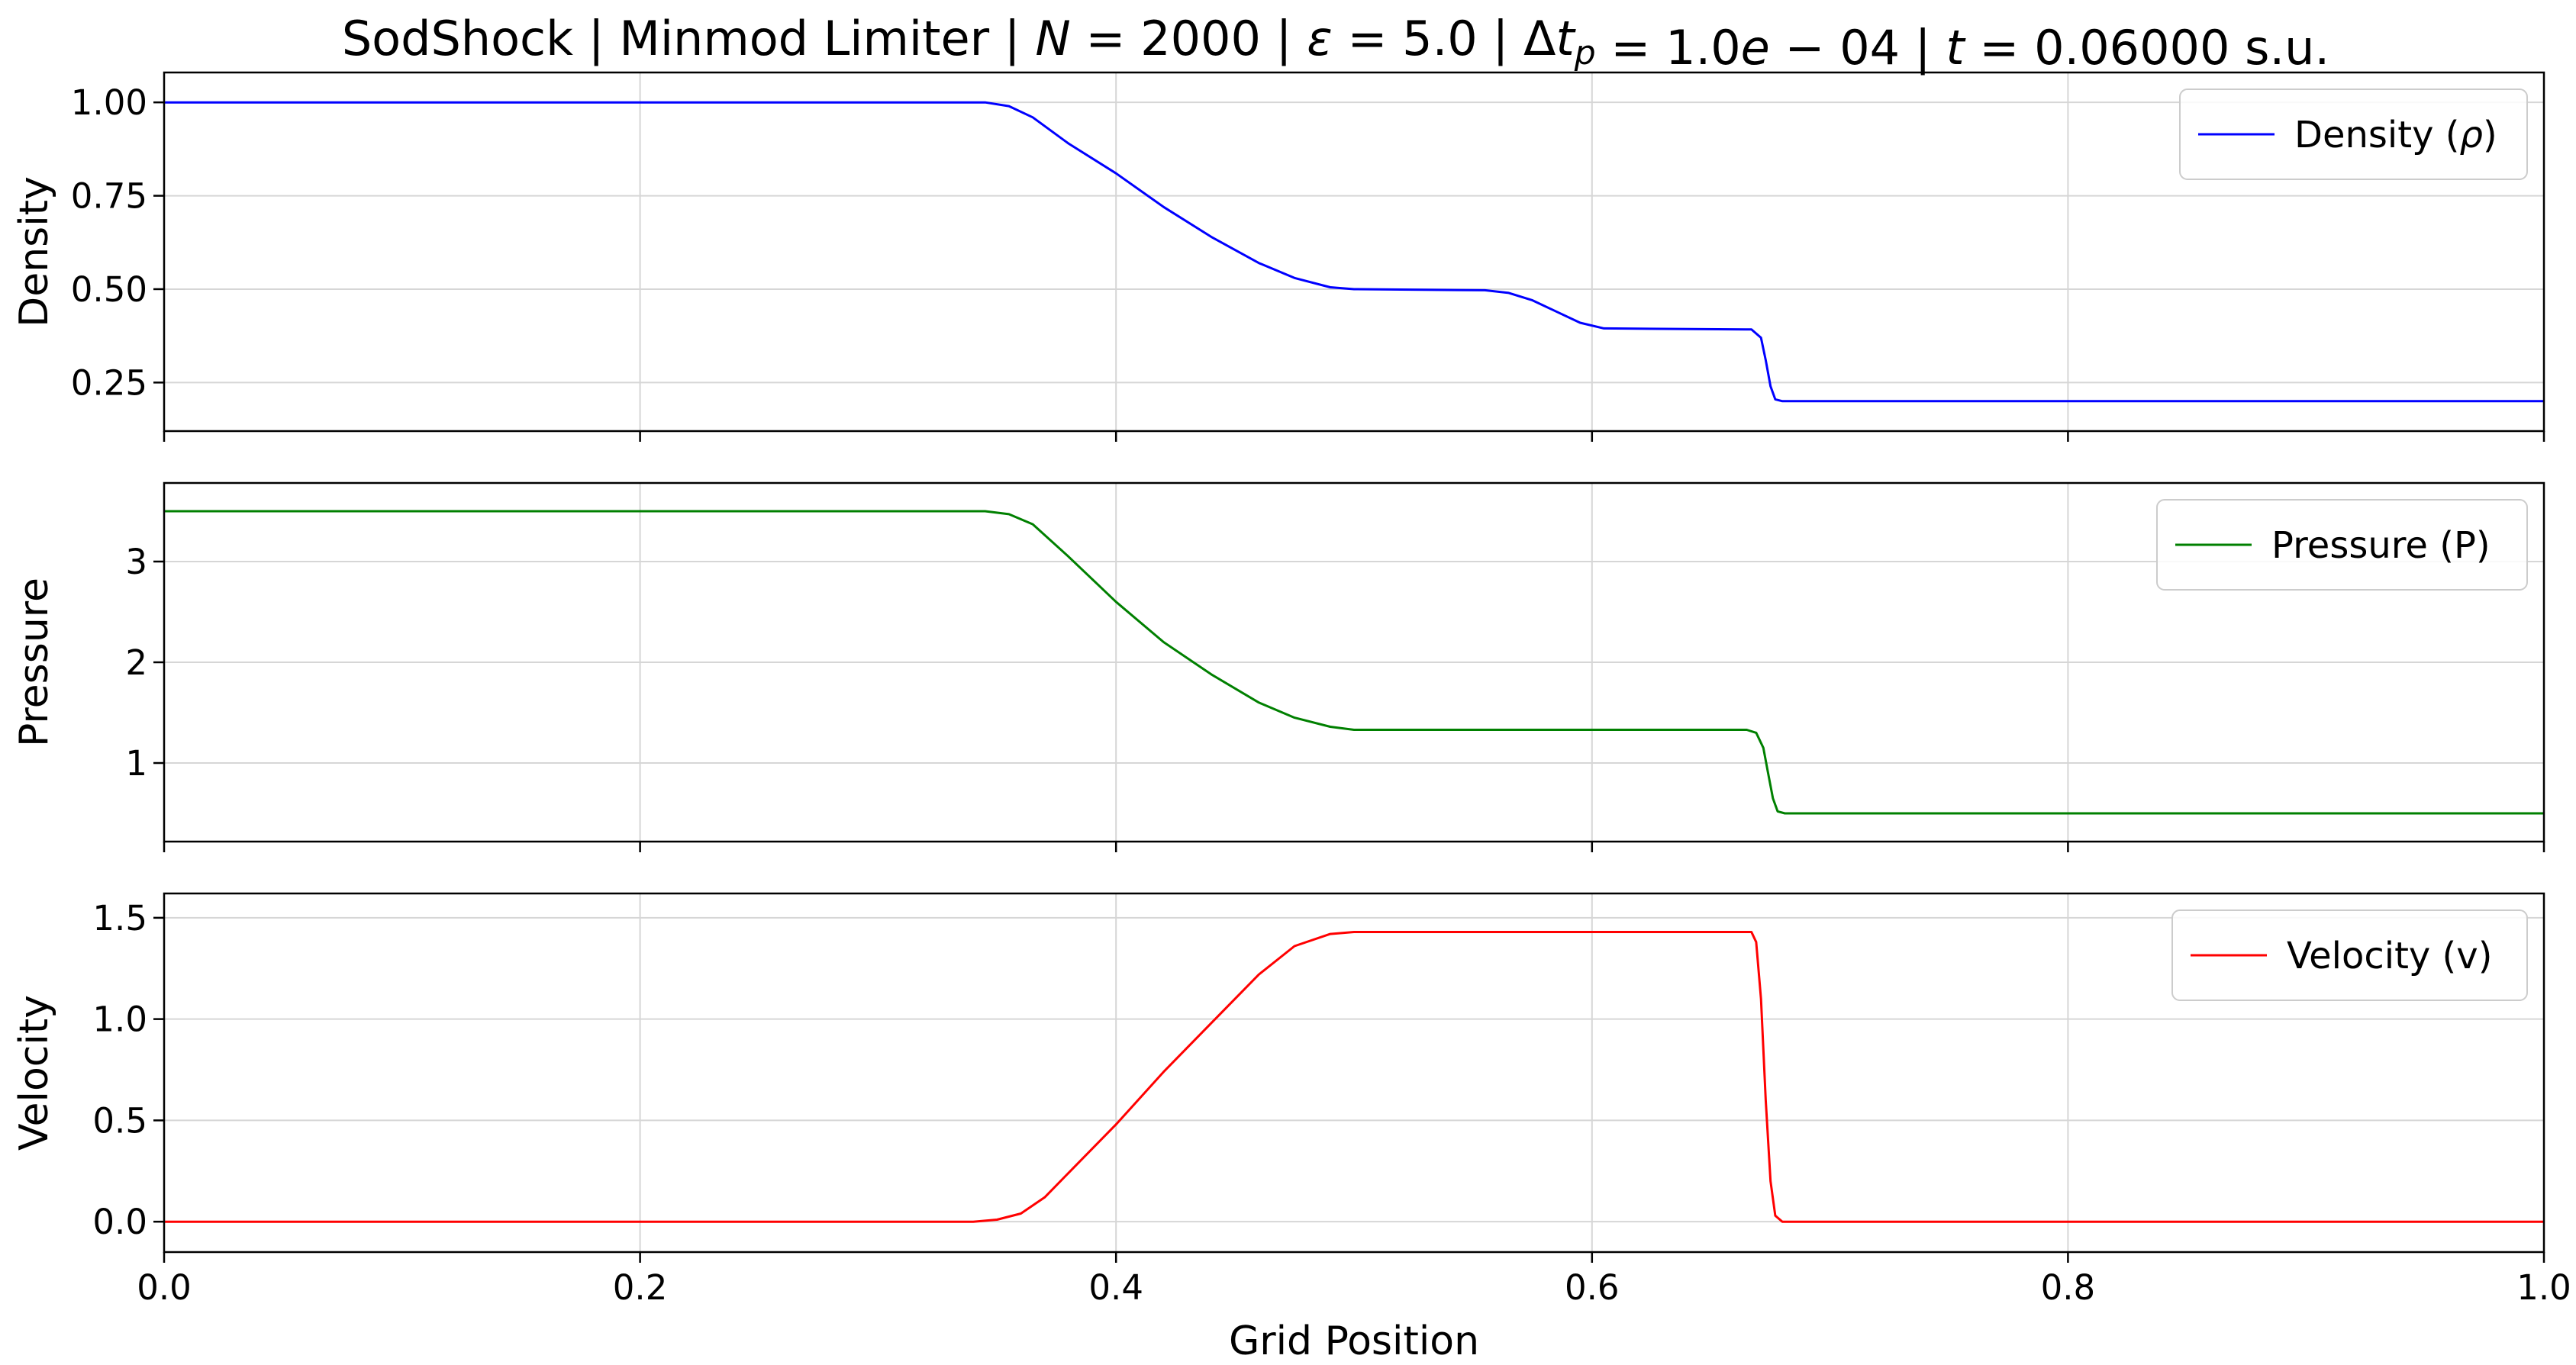 The width and height of the screenshot is (2576, 1365). What do you see at coordinates (34, 1073) in the screenshot?
I see `velocity-y-axis-label: Velocity` at bounding box center [34, 1073].